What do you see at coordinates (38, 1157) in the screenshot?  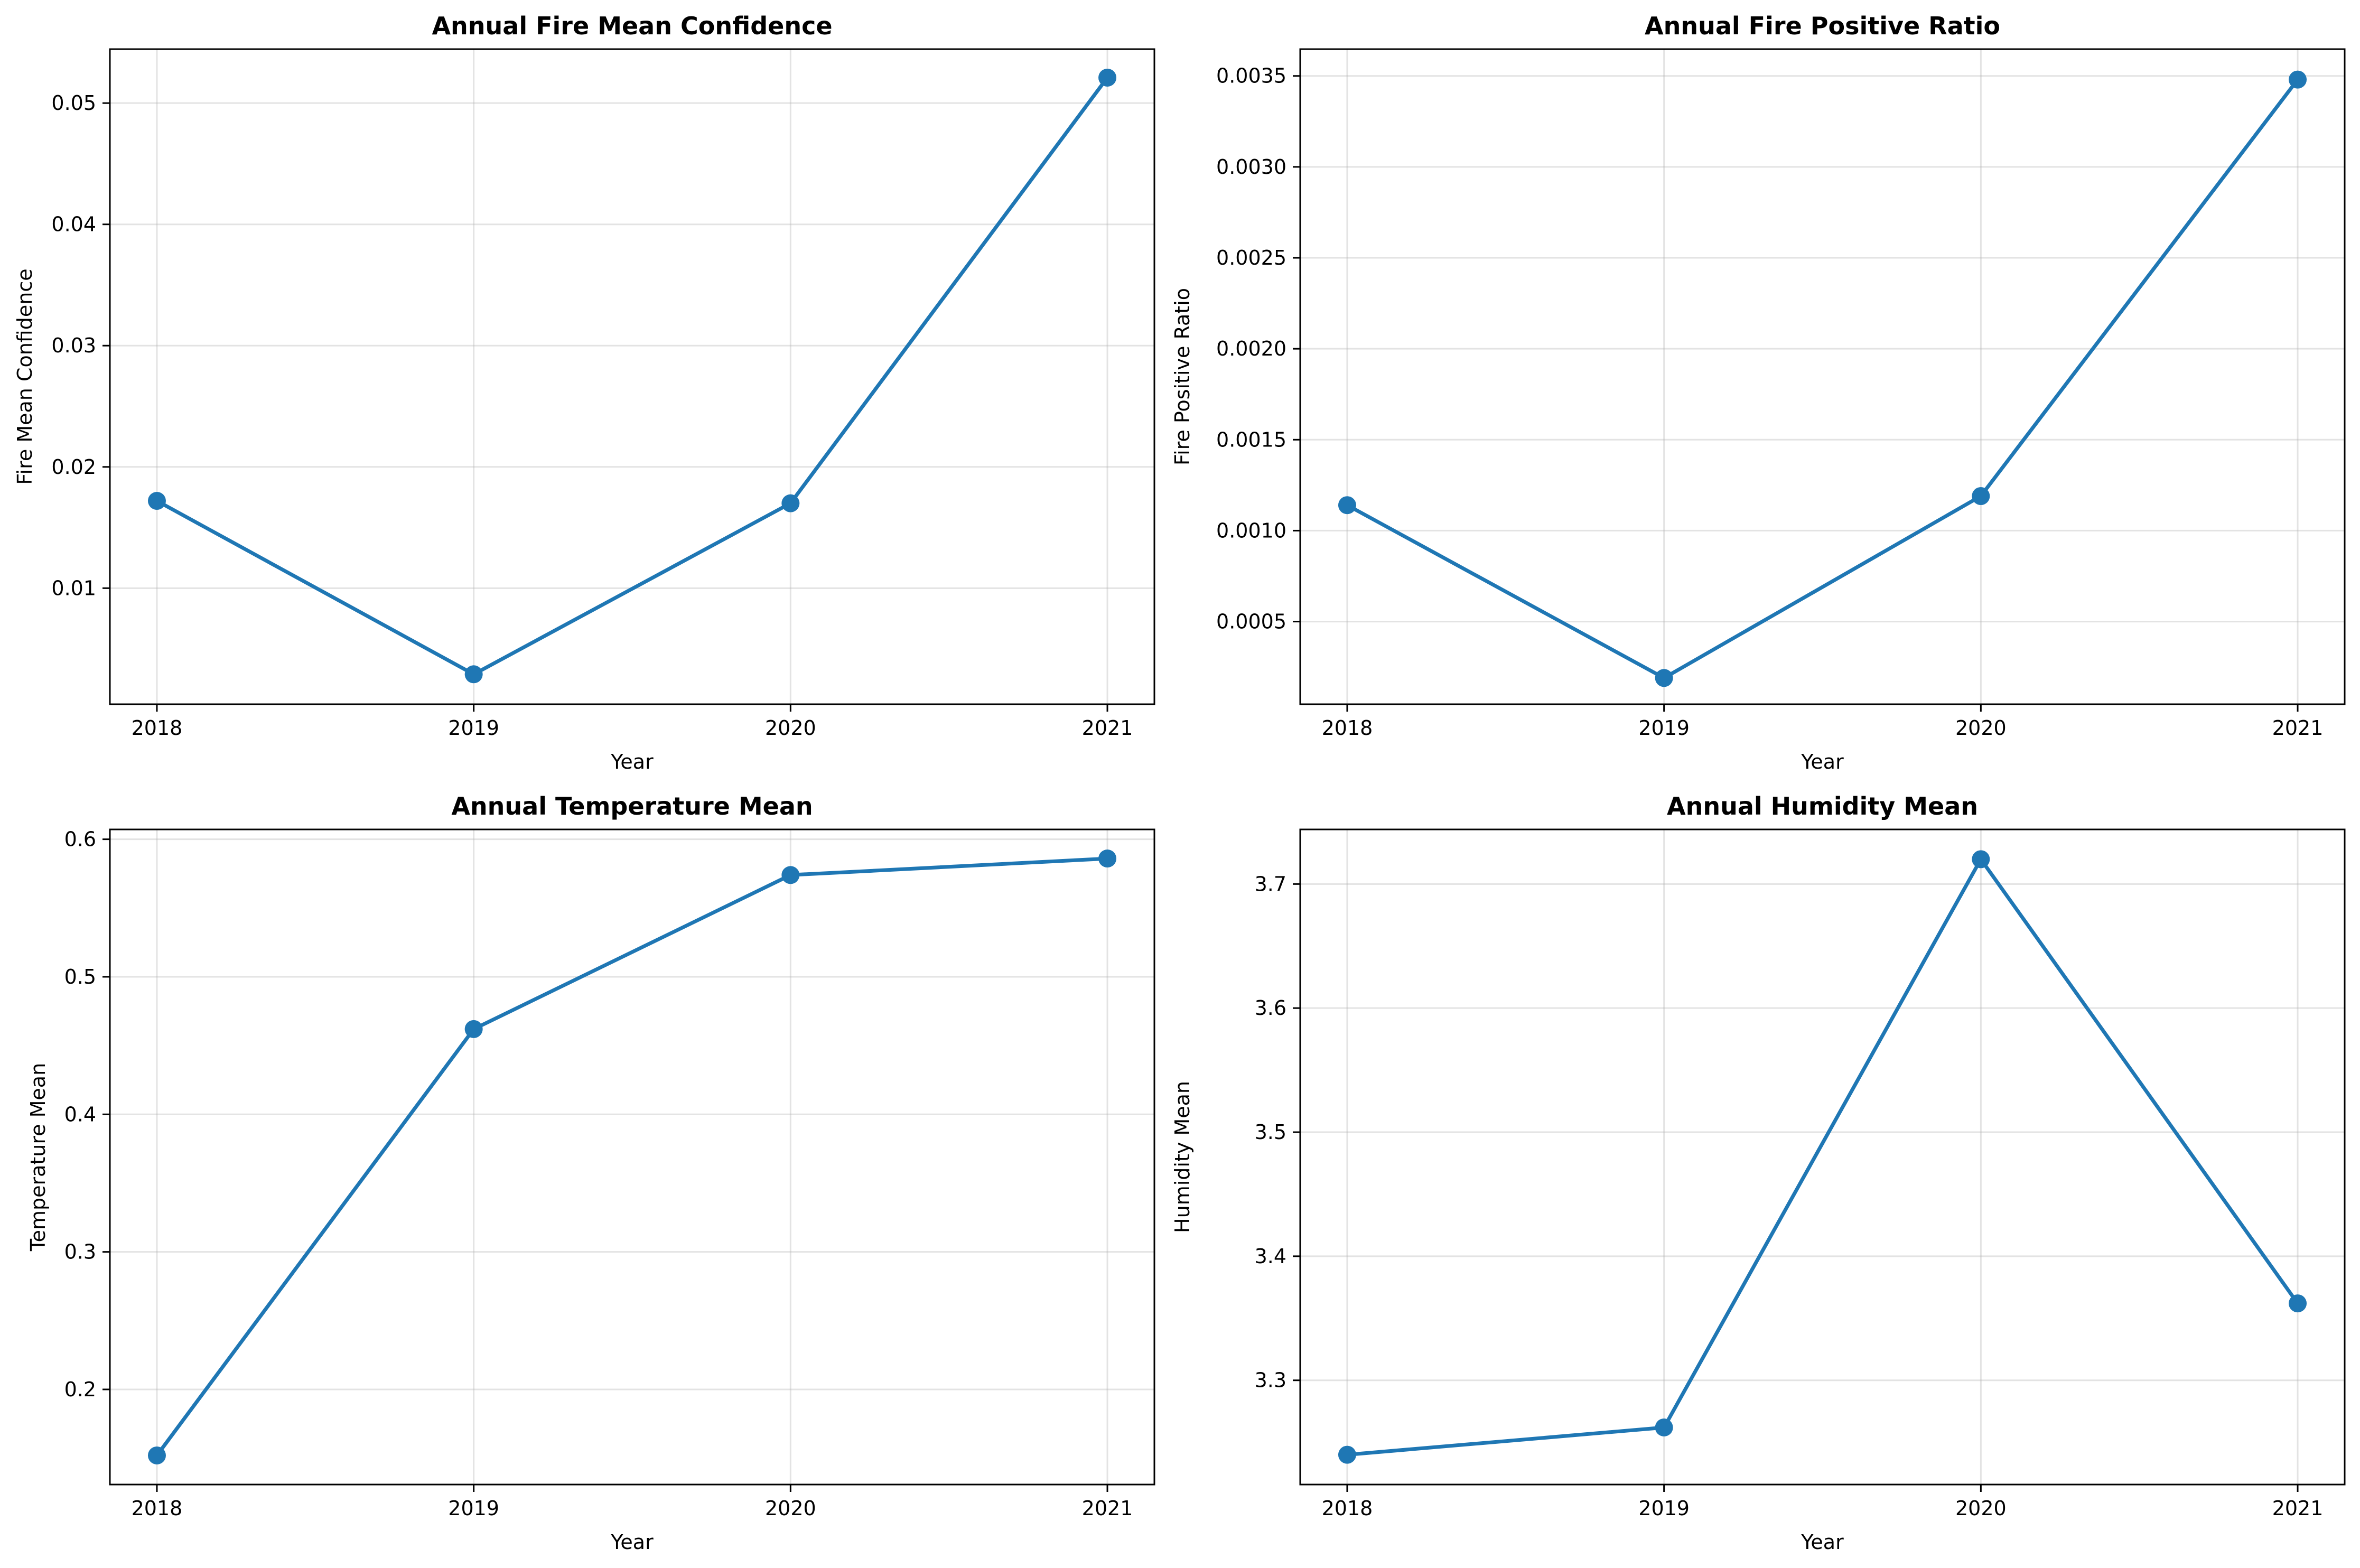 I see `y-axis-label: Temperature Mean` at bounding box center [38, 1157].